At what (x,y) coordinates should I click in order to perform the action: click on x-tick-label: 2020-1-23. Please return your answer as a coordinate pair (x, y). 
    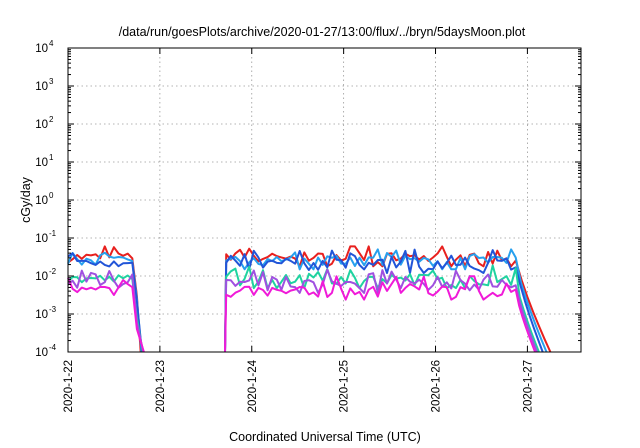
    Looking at the image, I should click on (161, 386).